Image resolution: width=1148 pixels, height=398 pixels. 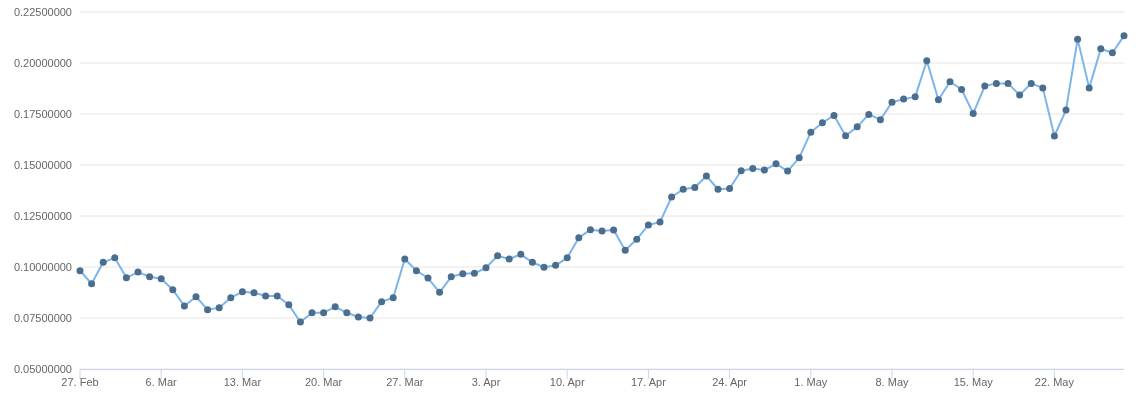 What do you see at coordinates (242, 382) in the screenshot?
I see `x-tick-label: 13. Mar` at bounding box center [242, 382].